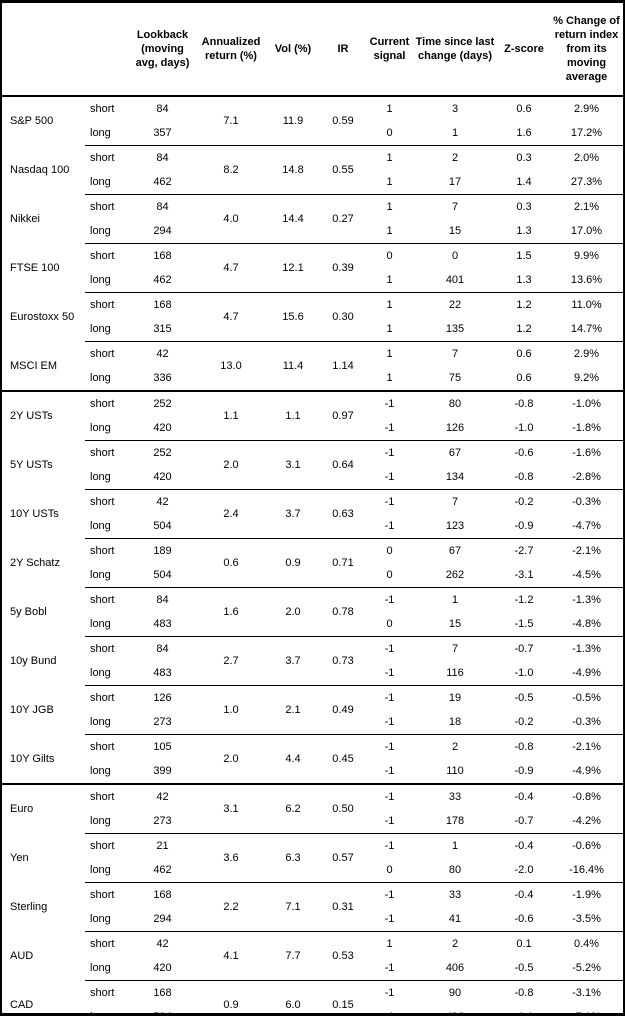  What do you see at coordinates (586, 279) in the screenshot?
I see `pct-change-value: 13.6%` at bounding box center [586, 279].